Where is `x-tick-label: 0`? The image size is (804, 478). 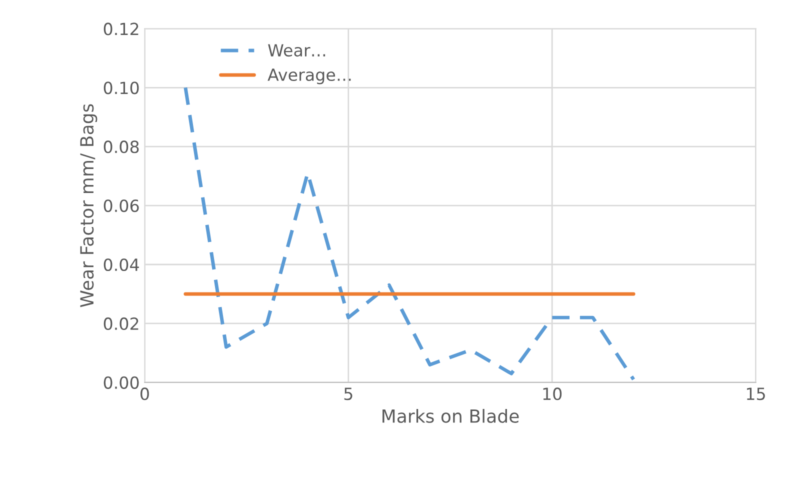 x-tick-label: 0 is located at coordinates (144, 394).